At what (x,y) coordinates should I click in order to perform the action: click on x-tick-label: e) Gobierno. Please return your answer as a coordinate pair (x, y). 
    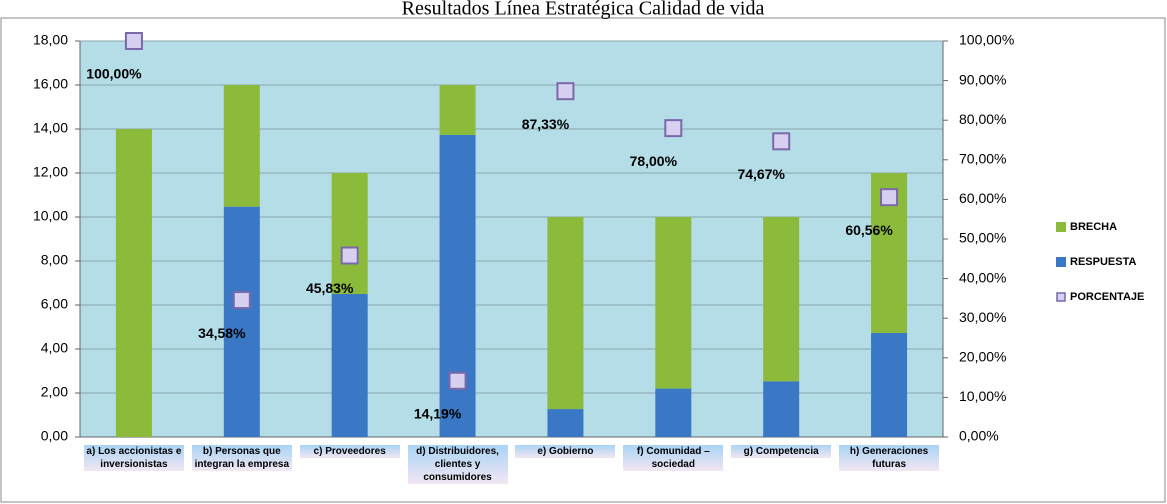
    Looking at the image, I should click on (565, 451).